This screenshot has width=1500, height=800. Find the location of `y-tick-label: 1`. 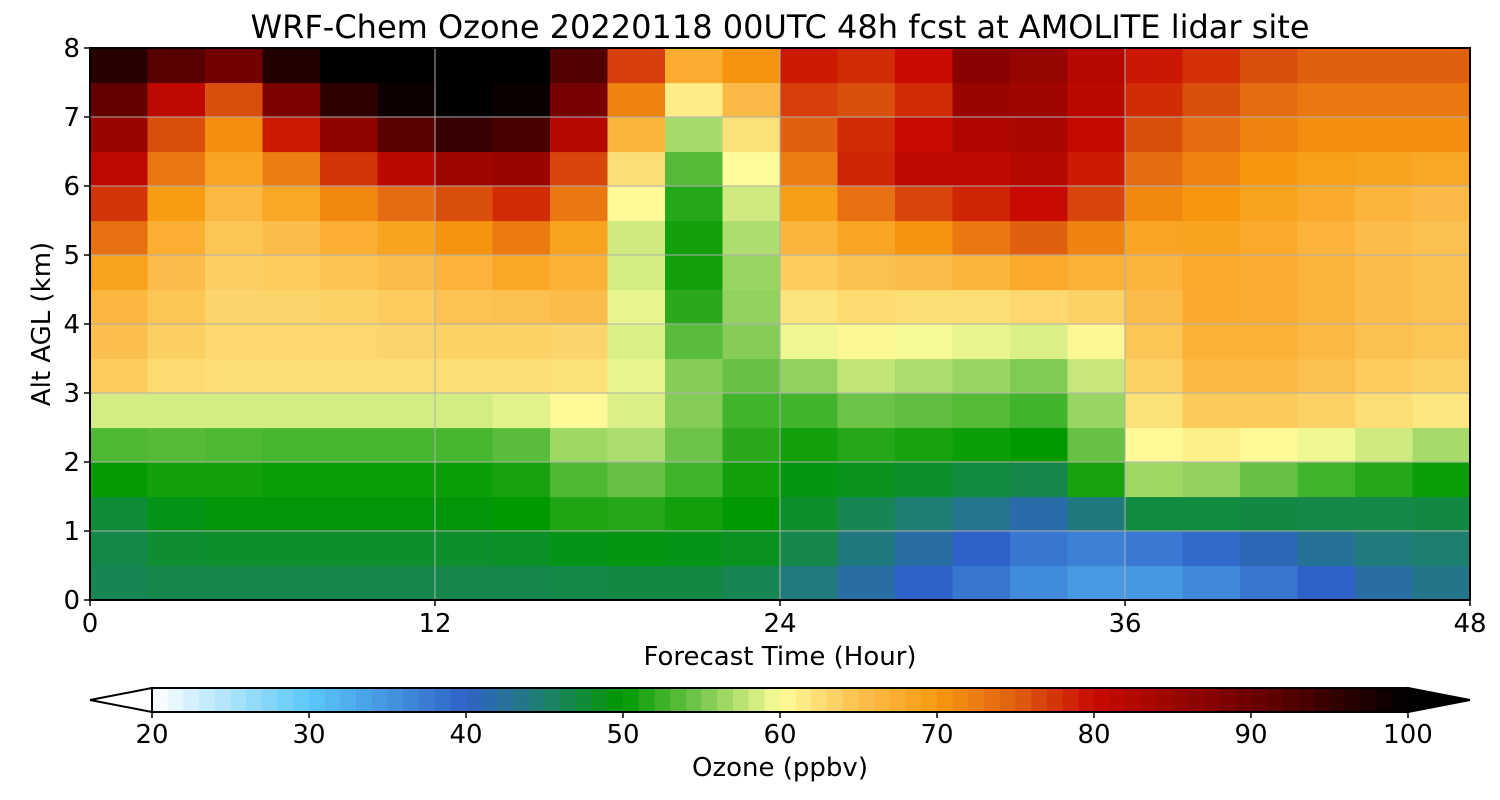

y-tick-label: 1 is located at coordinates (71, 532).